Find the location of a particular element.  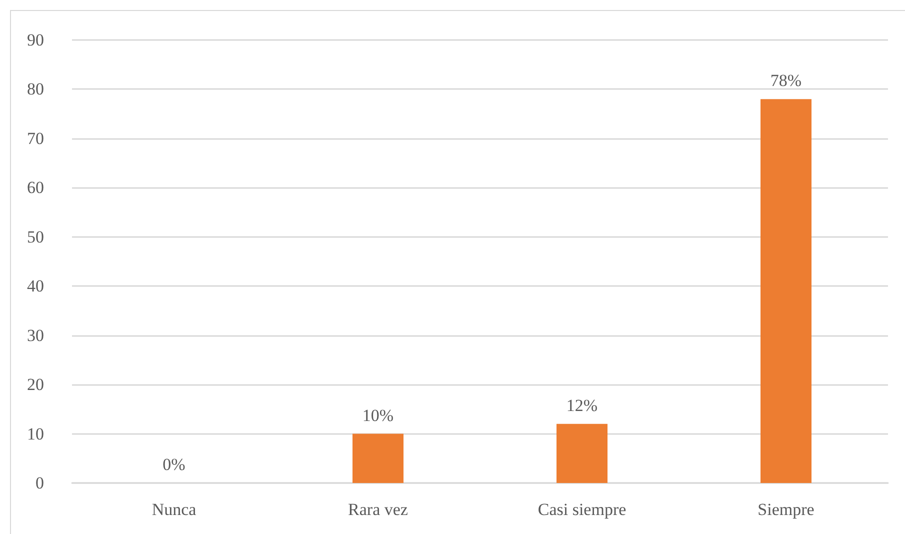

y-tick-label: 10 is located at coordinates (35, 434).